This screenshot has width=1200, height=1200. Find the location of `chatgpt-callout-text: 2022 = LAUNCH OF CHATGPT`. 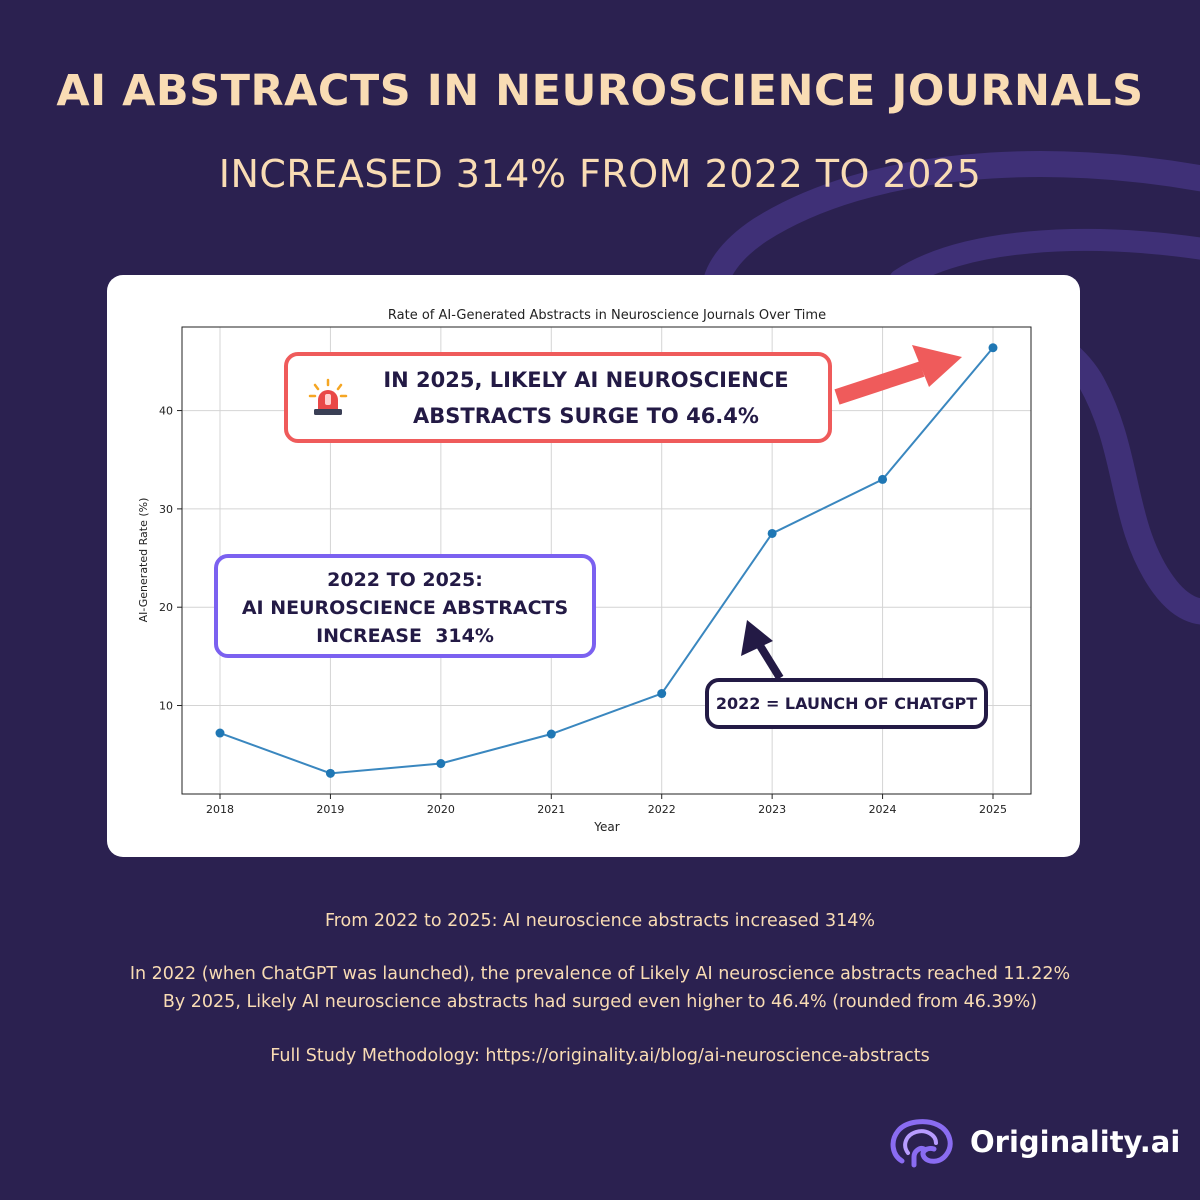

chatgpt-callout-text: 2022 = LAUNCH OF CHATGPT is located at coordinates (846, 703).